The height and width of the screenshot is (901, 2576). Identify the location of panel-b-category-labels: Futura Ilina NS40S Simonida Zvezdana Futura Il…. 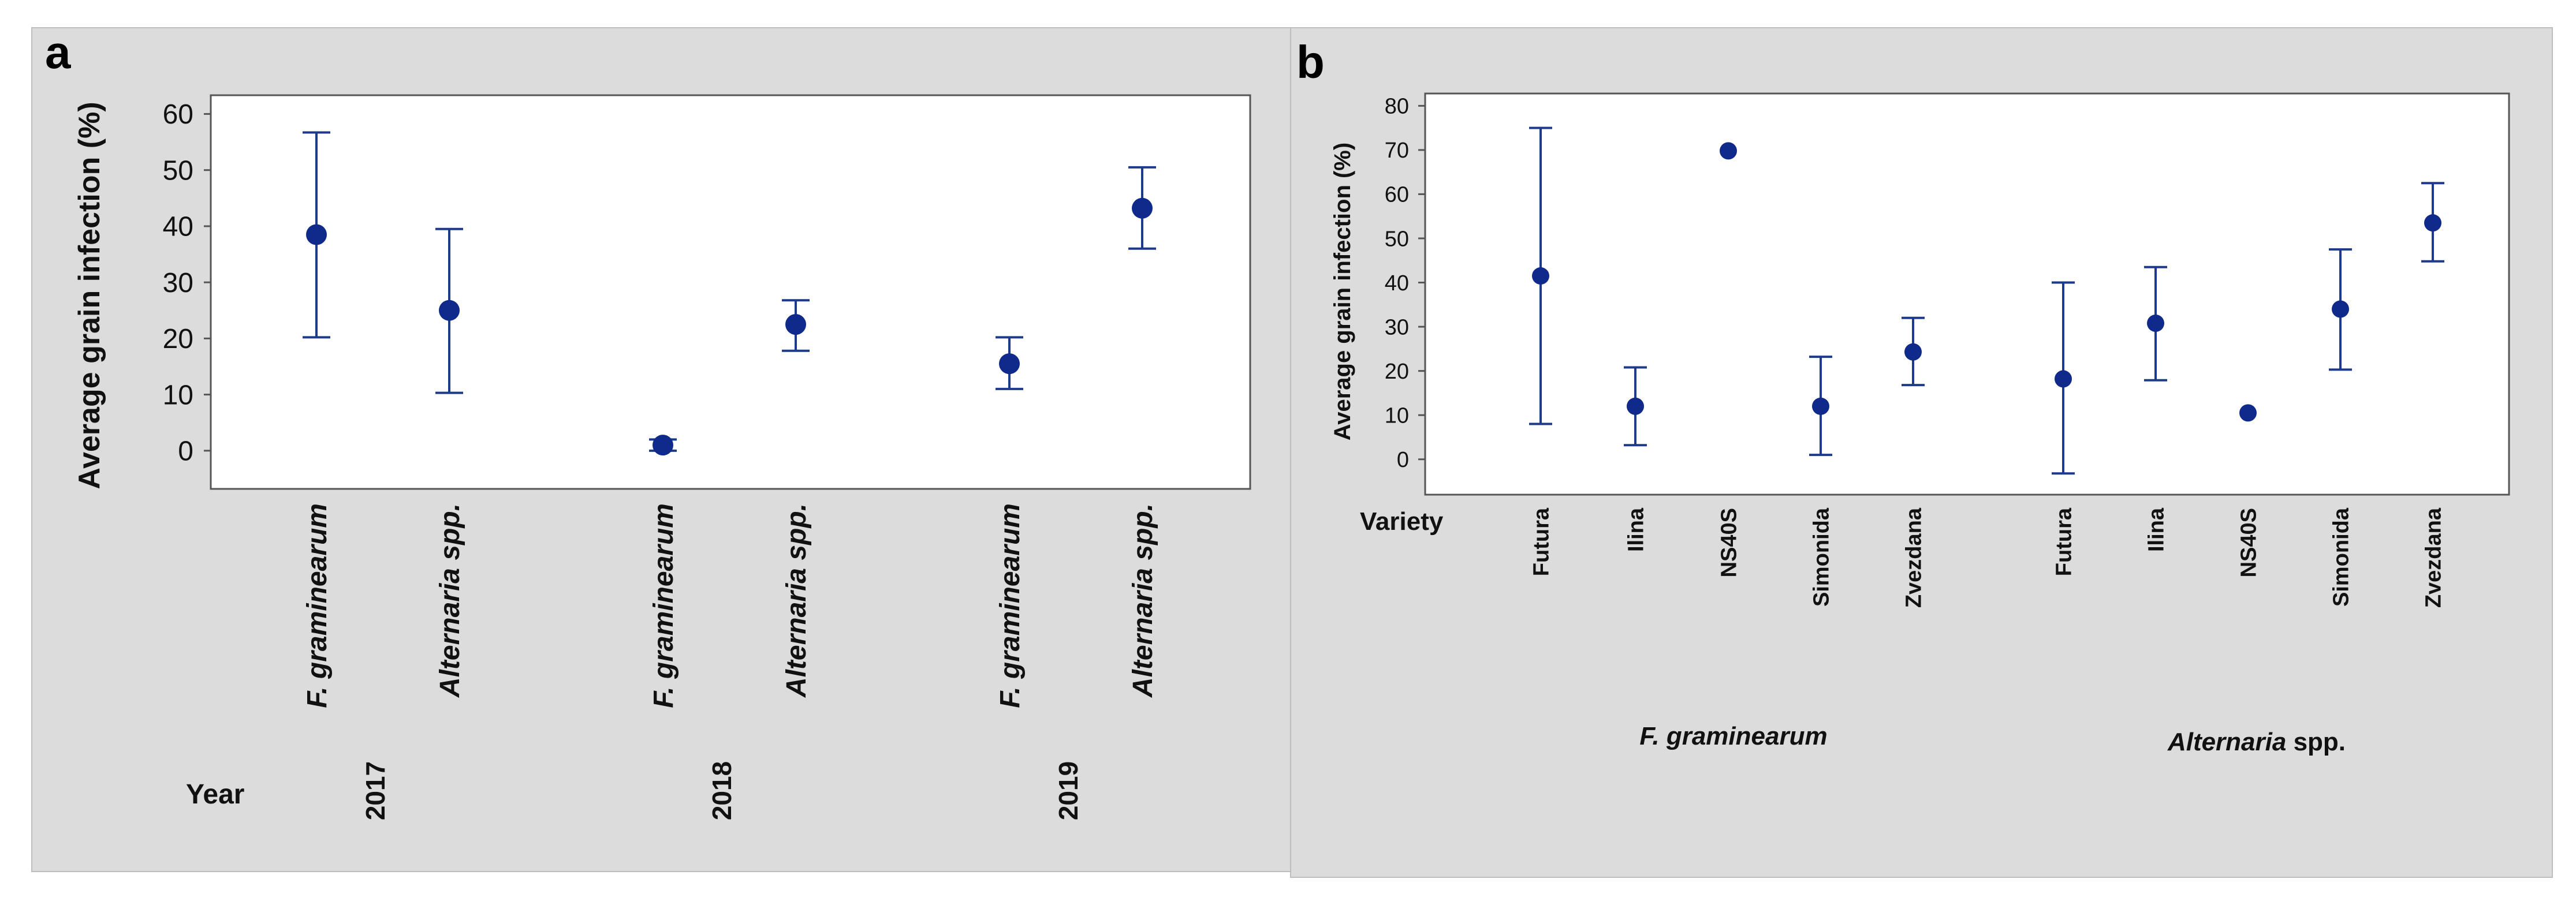
(1987, 558).